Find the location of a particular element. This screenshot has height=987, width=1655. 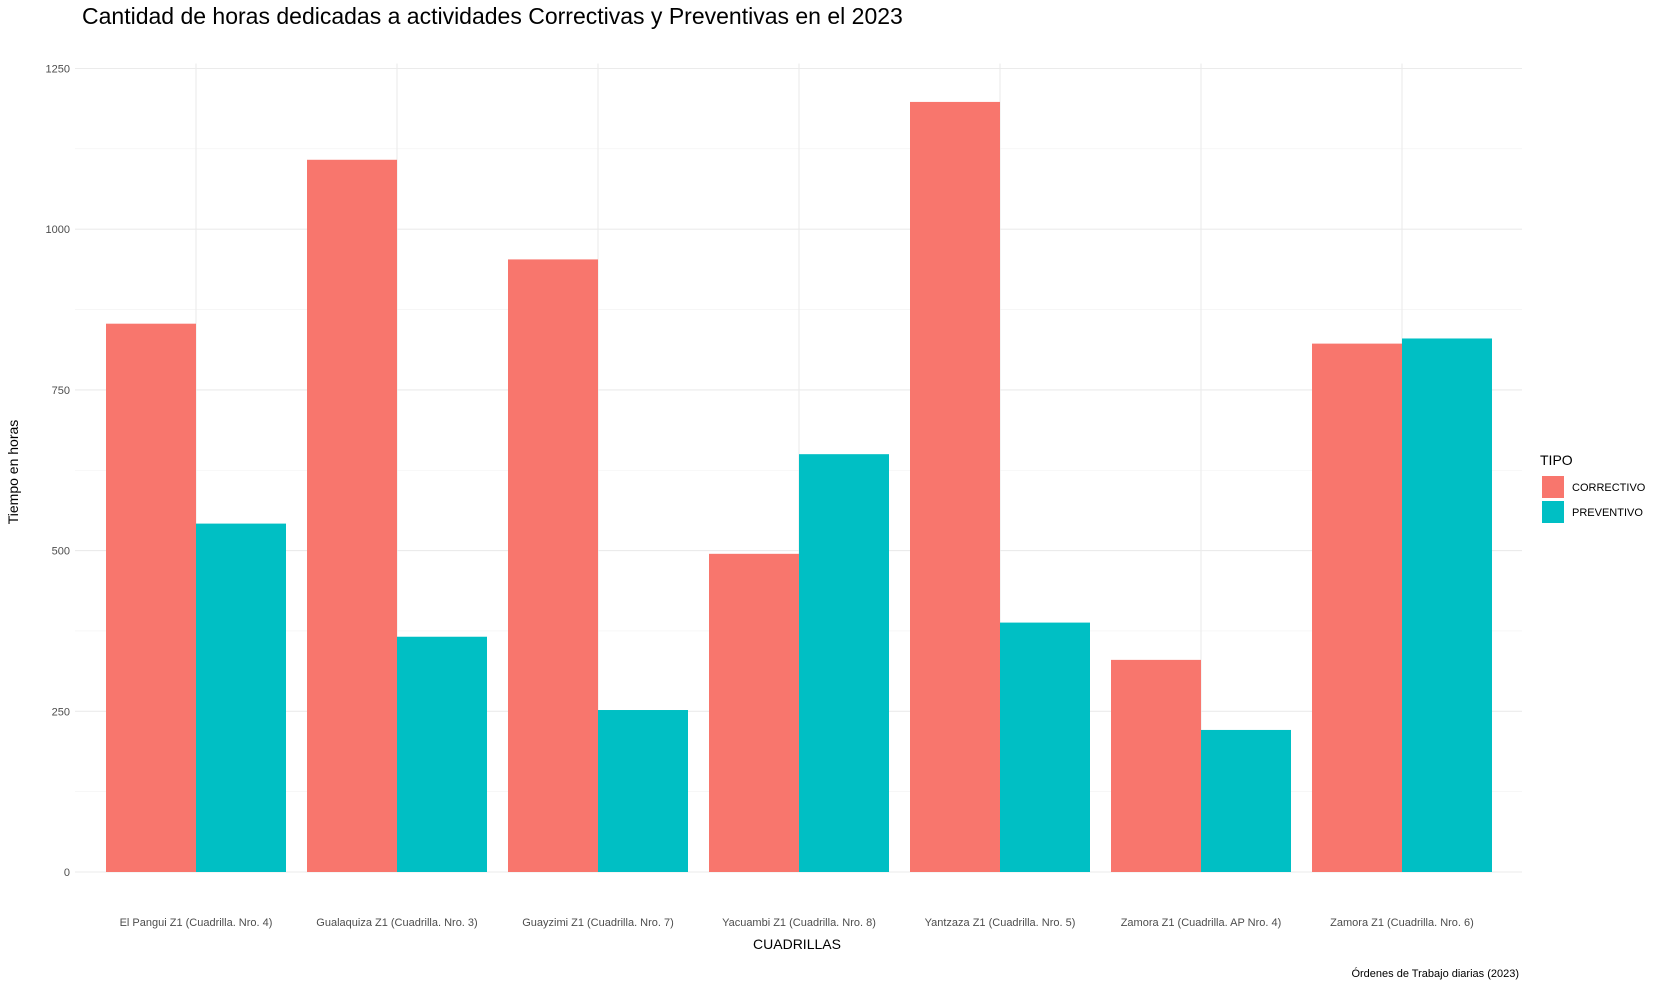

x-tick-label: Gualaquiza Z1 (Cuadrilla. Nro. 3) is located at coordinates (396, 923).